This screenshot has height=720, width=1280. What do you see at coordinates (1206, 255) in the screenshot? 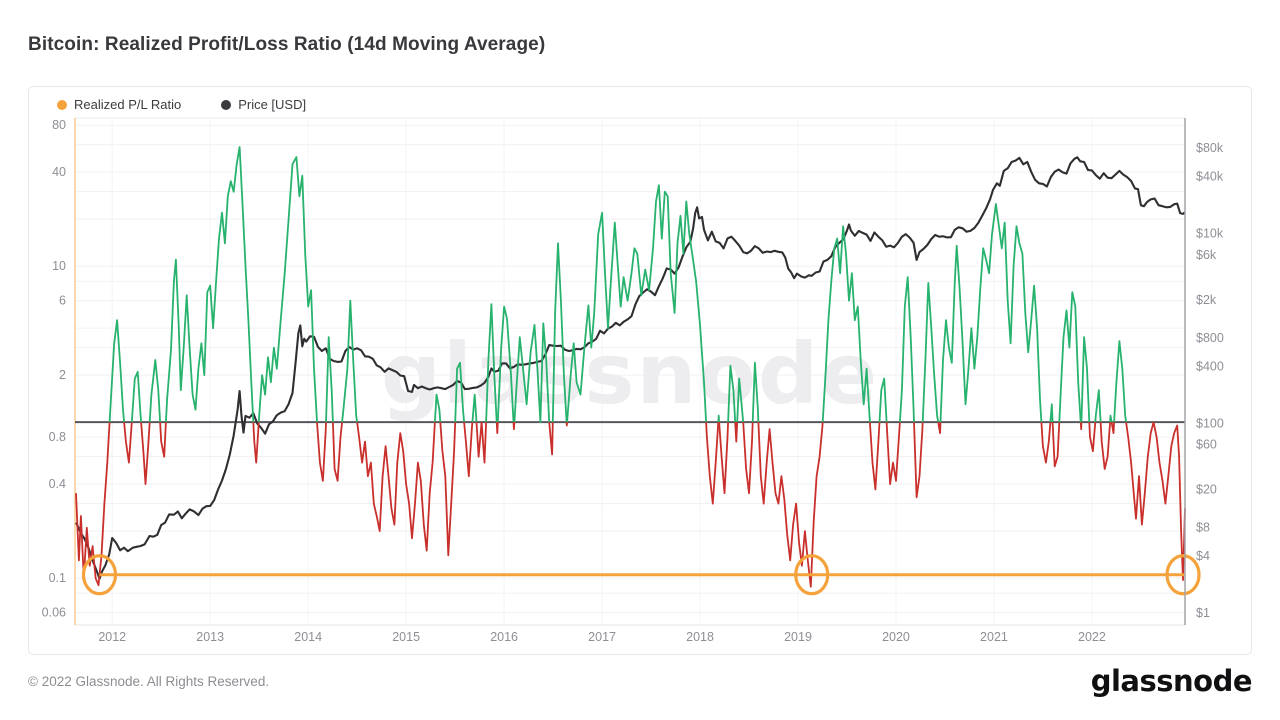
I see `right-axis-tick-label: $6k` at bounding box center [1206, 255].